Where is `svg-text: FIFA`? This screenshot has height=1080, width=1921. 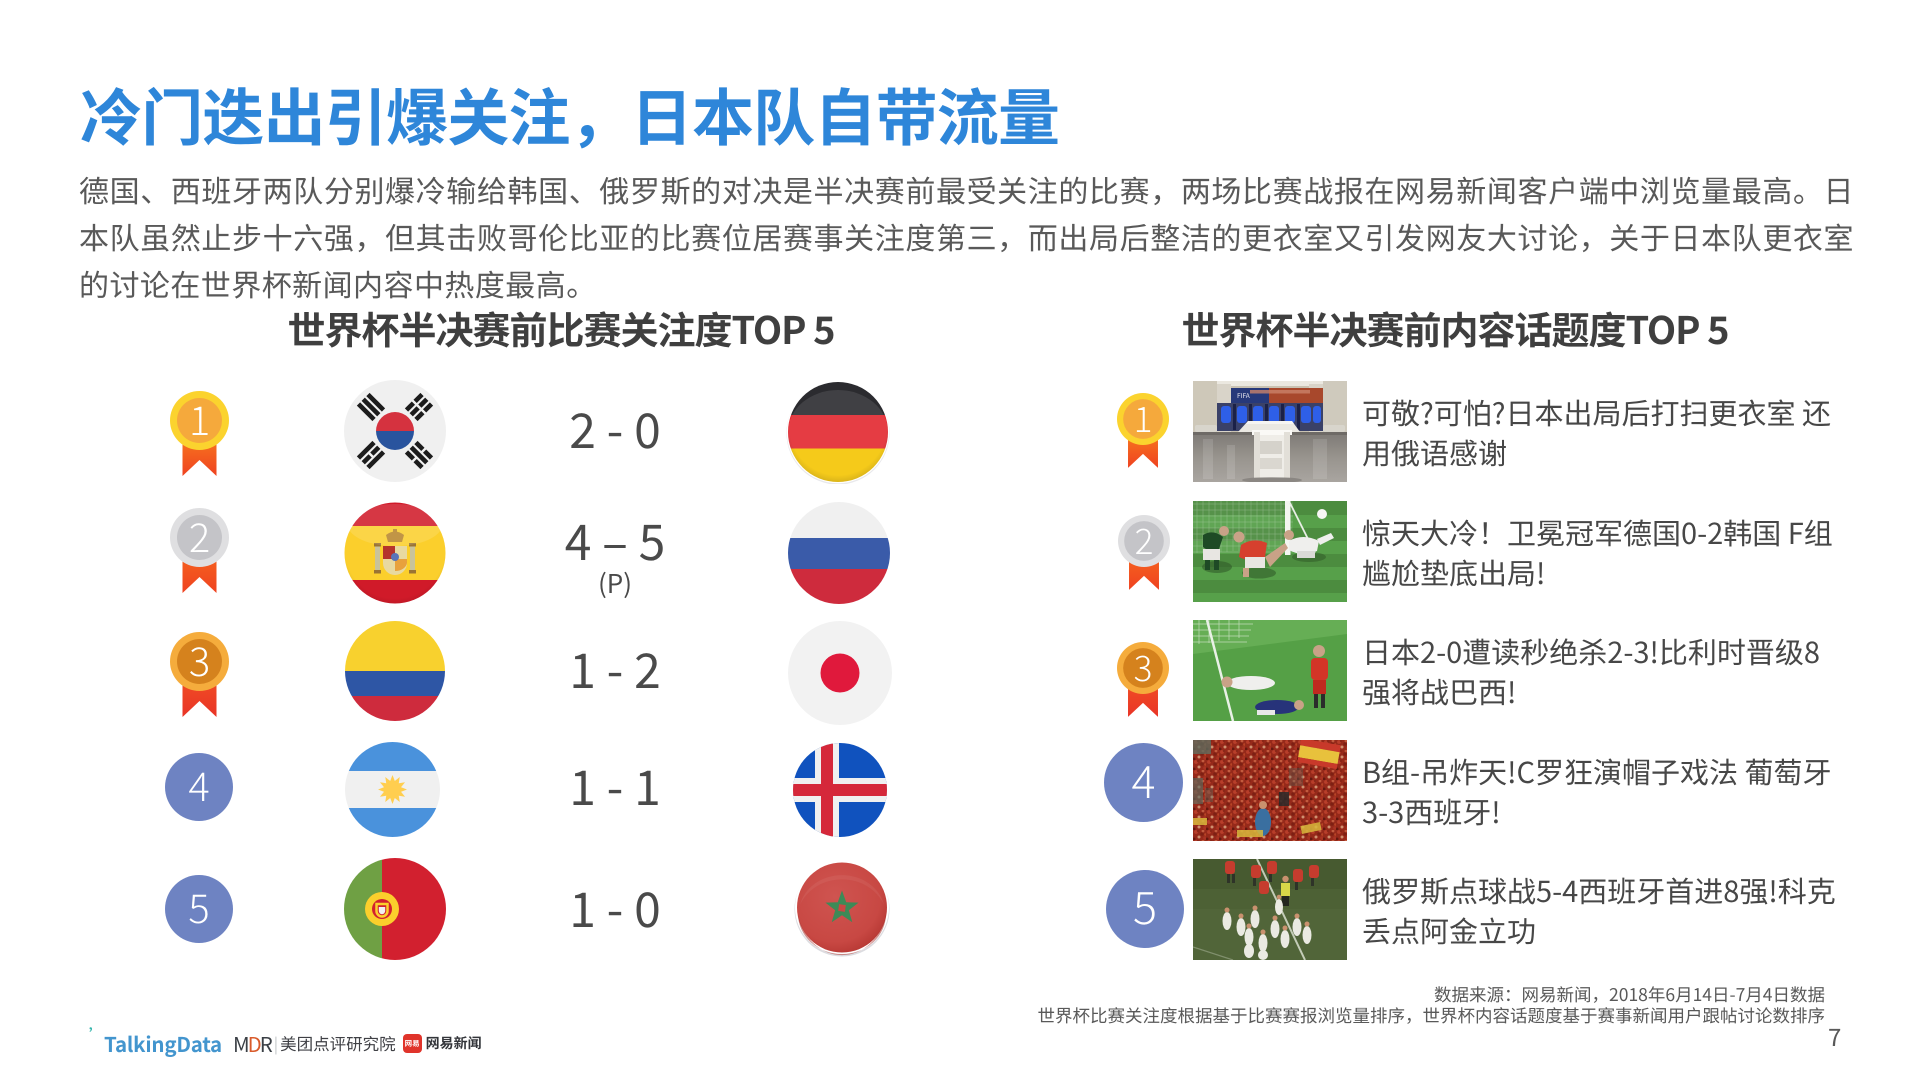 svg-text: FIFA is located at coordinates (1243, 395).